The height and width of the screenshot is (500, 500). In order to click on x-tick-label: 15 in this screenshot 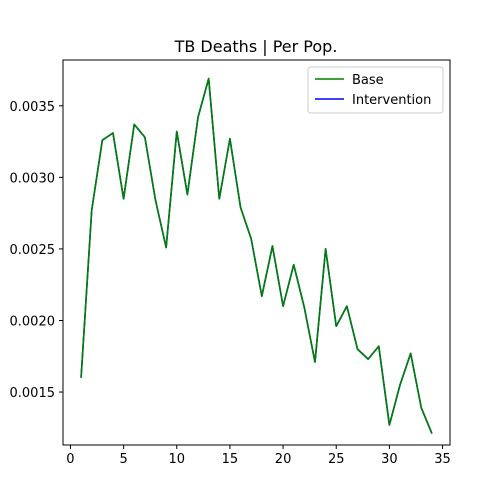, I will do `click(230, 459)`.